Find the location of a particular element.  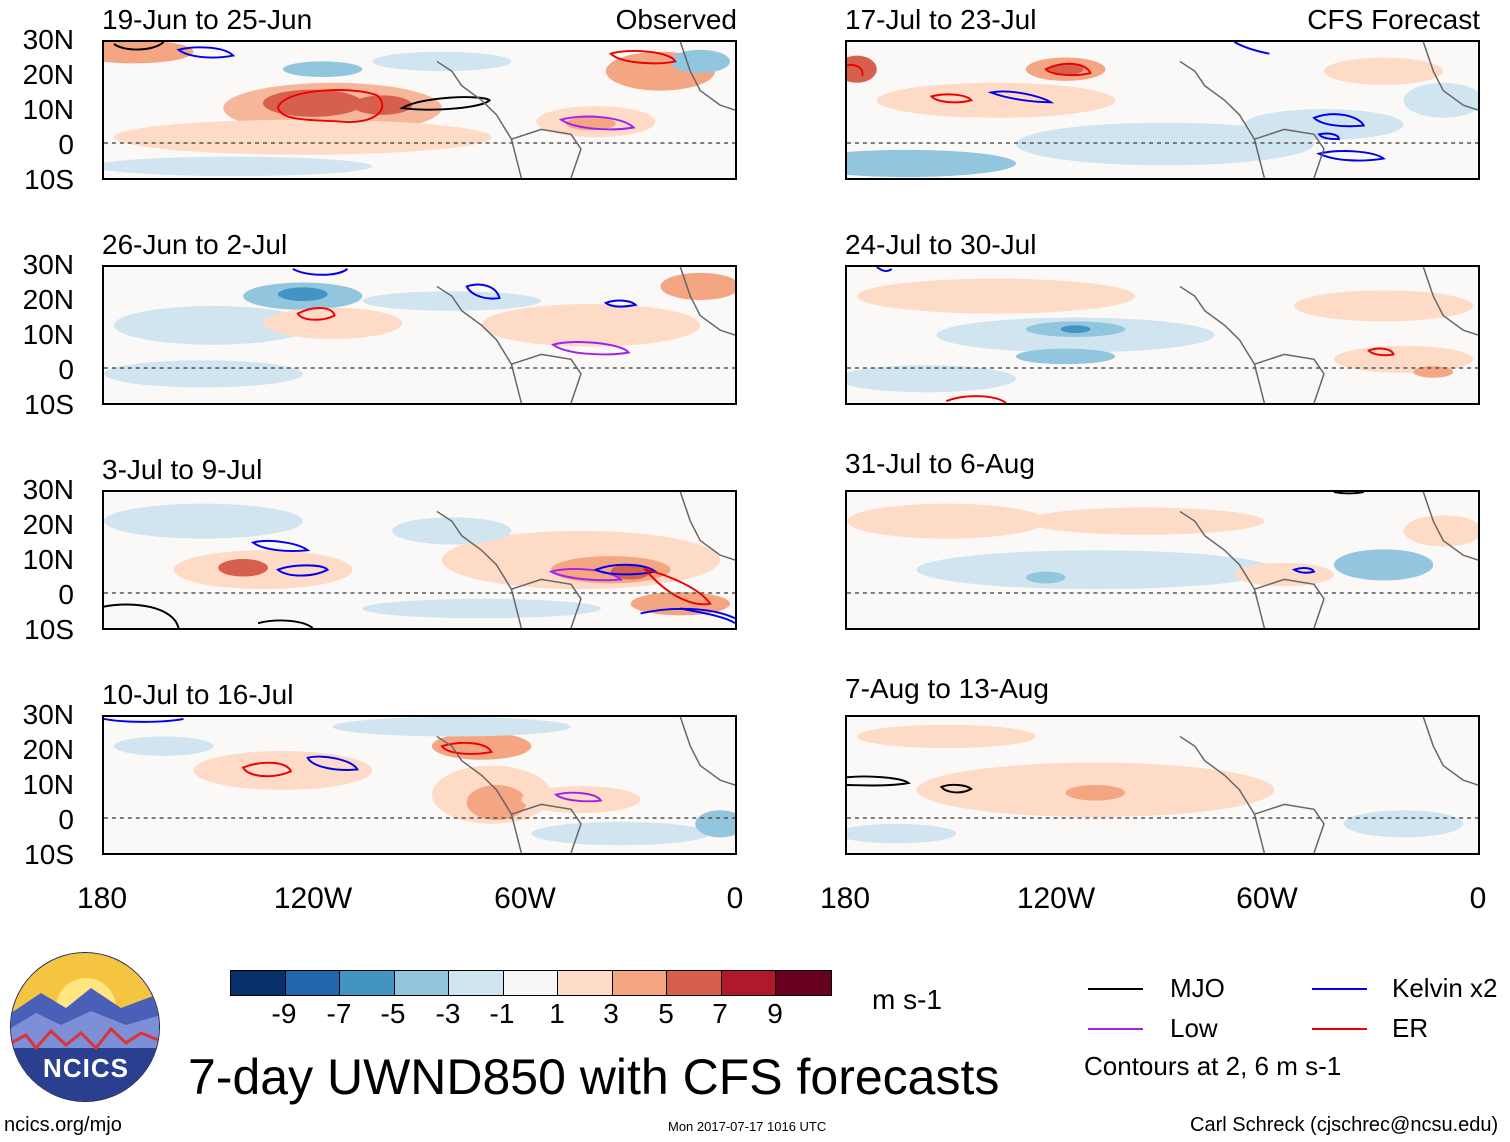

panel-title: 3-Jul to 9-Jul is located at coordinates (182, 469).